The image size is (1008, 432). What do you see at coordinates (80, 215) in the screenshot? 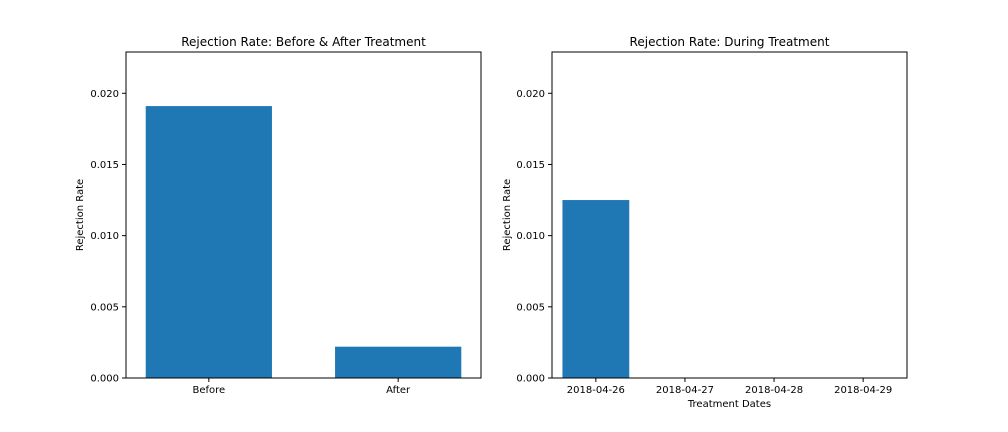
I see `chart-left-ylabel: Rejection Rate` at bounding box center [80, 215].